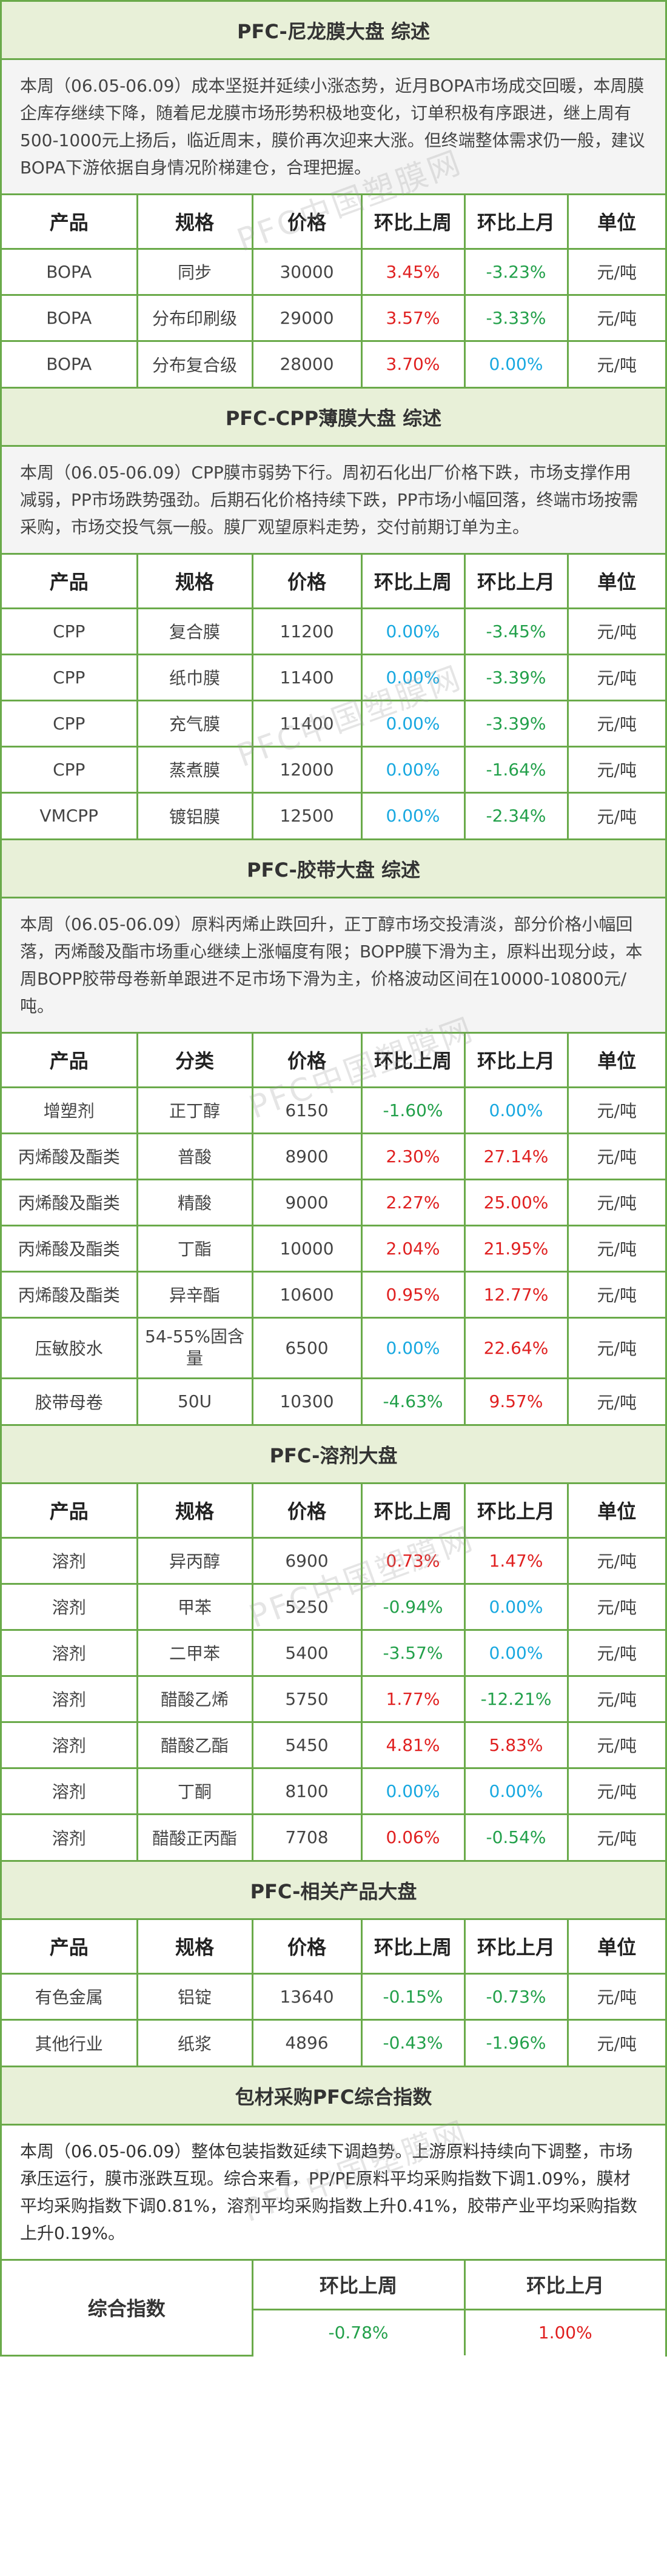  I want to click on cell-spec: 50U, so click(194, 1400).